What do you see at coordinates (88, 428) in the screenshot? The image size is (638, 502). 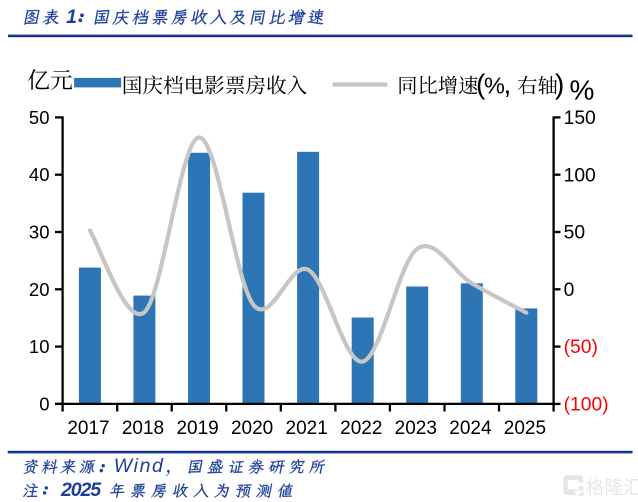 I see `svg-text: 2017` at bounding box center [88, 428].